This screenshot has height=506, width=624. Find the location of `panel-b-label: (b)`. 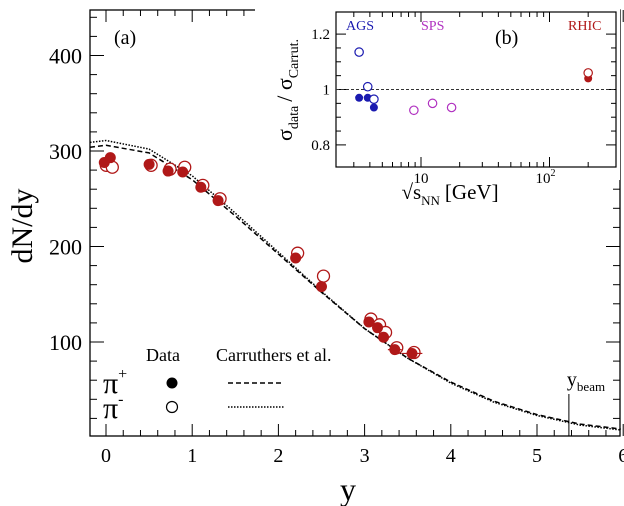

panel-b-label: (b) is located at coordinates (506, 38).